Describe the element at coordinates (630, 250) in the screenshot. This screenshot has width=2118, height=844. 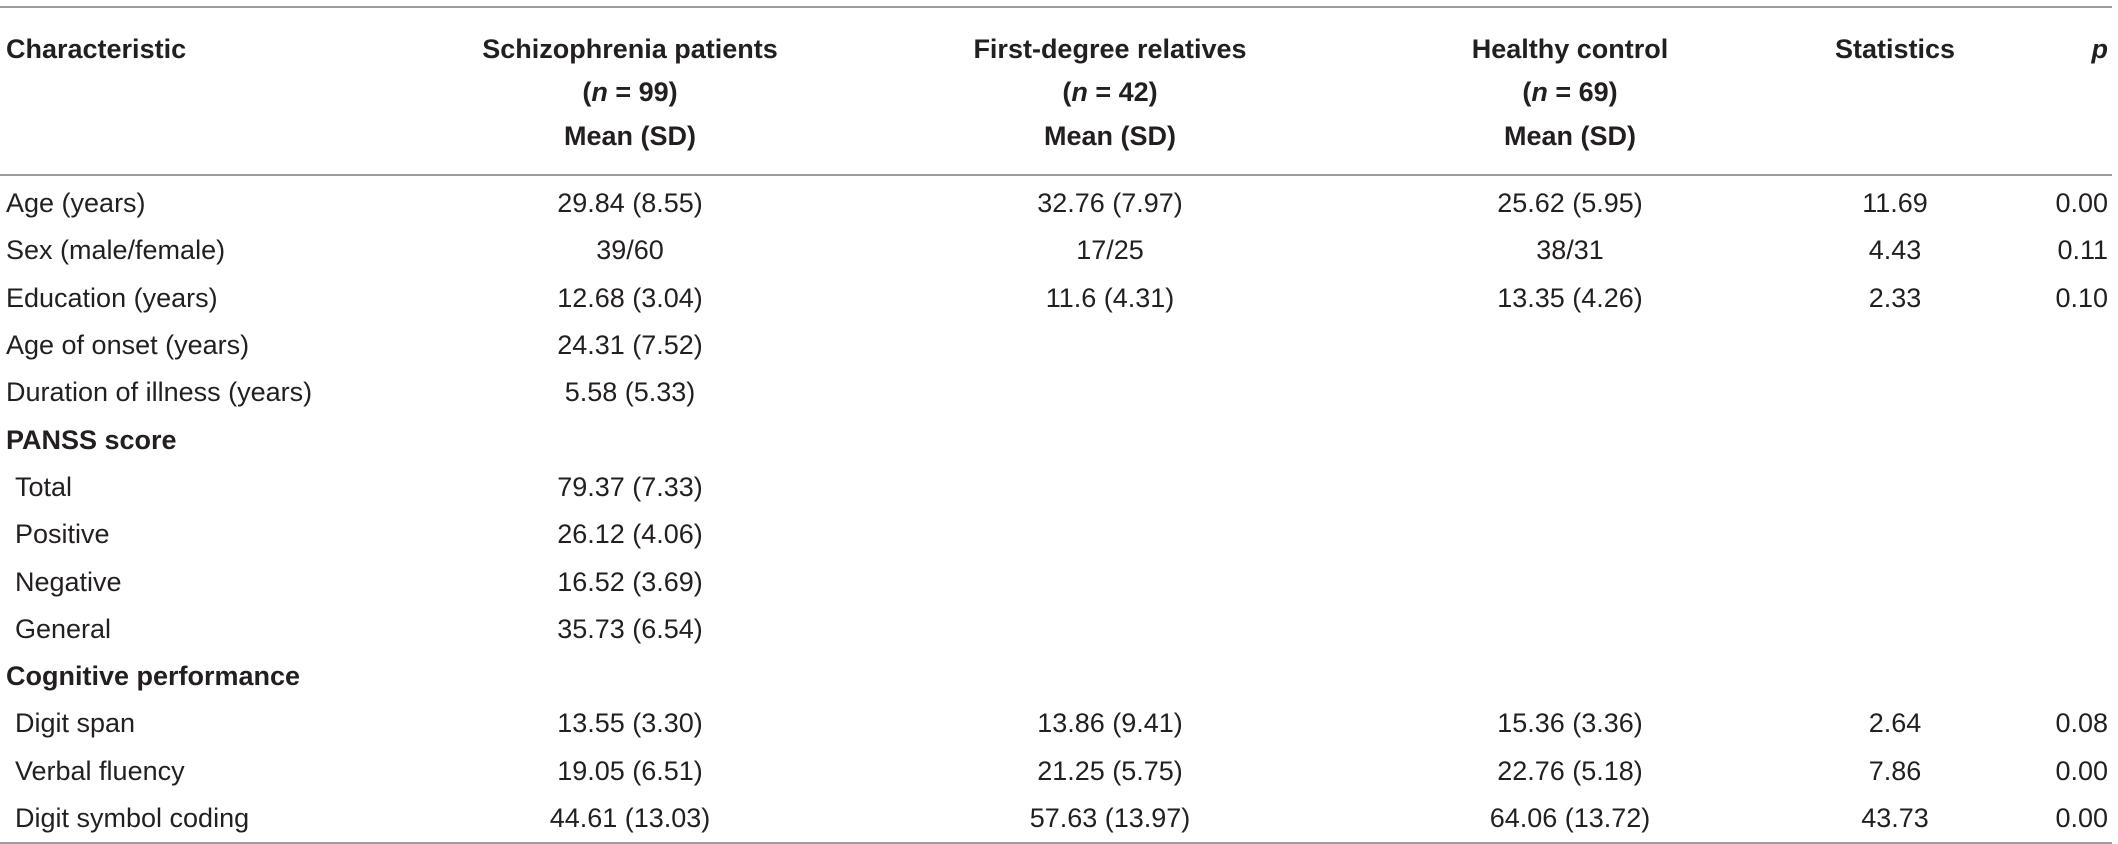
I see `cell-schizophrenia: 39/60` at that location.